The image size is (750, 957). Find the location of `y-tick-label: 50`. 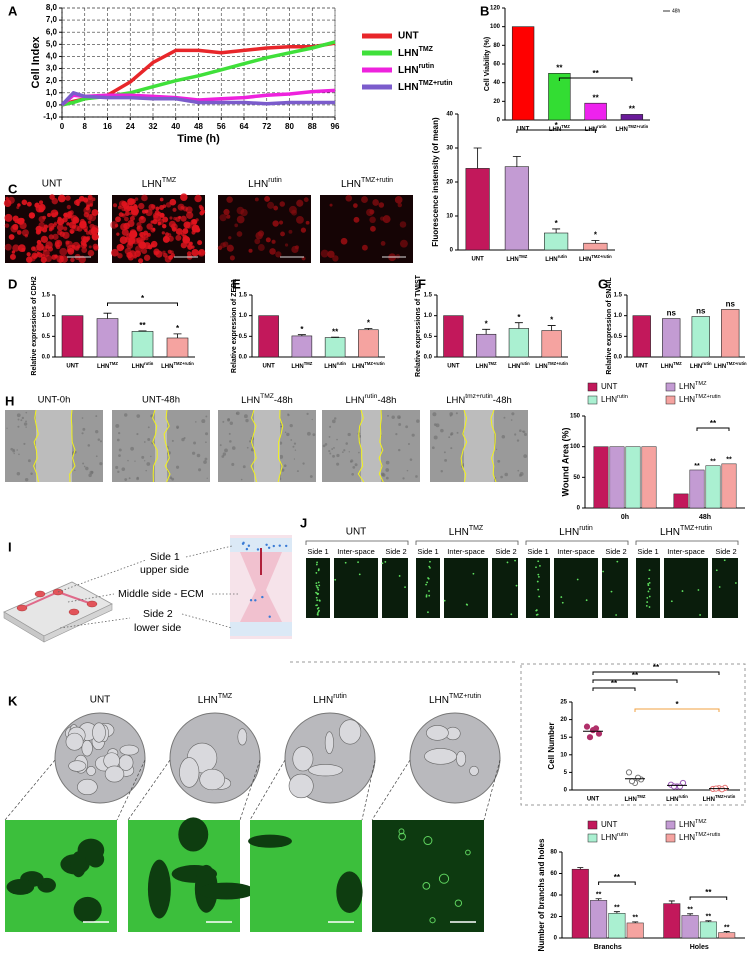

y-tick-label: 50 is located at coordinates (576, 478).